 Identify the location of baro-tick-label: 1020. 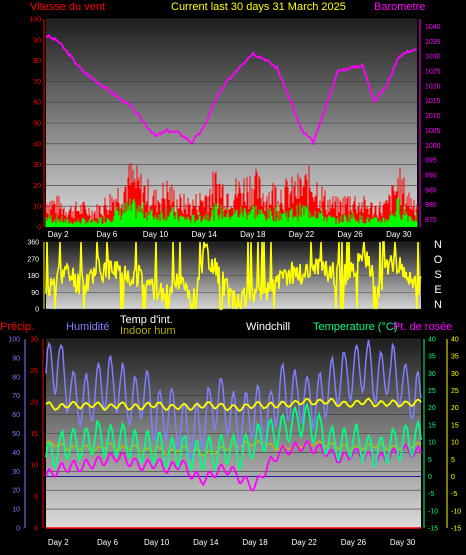
(433, 86).